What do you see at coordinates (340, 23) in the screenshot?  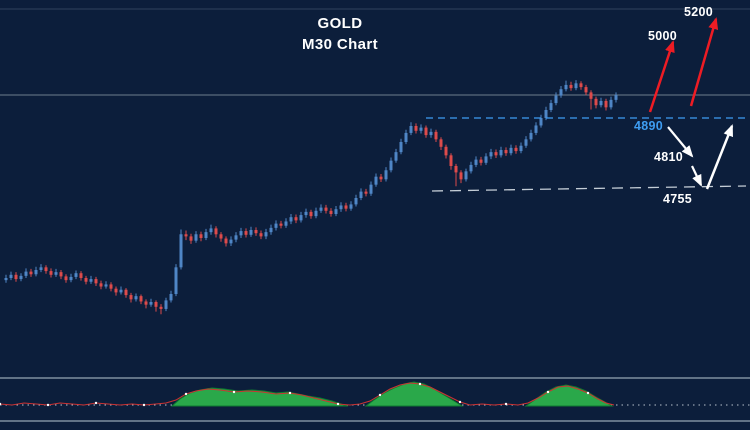 I see `chart-title-symbol: GOLD` at bounding box center [340, 23].